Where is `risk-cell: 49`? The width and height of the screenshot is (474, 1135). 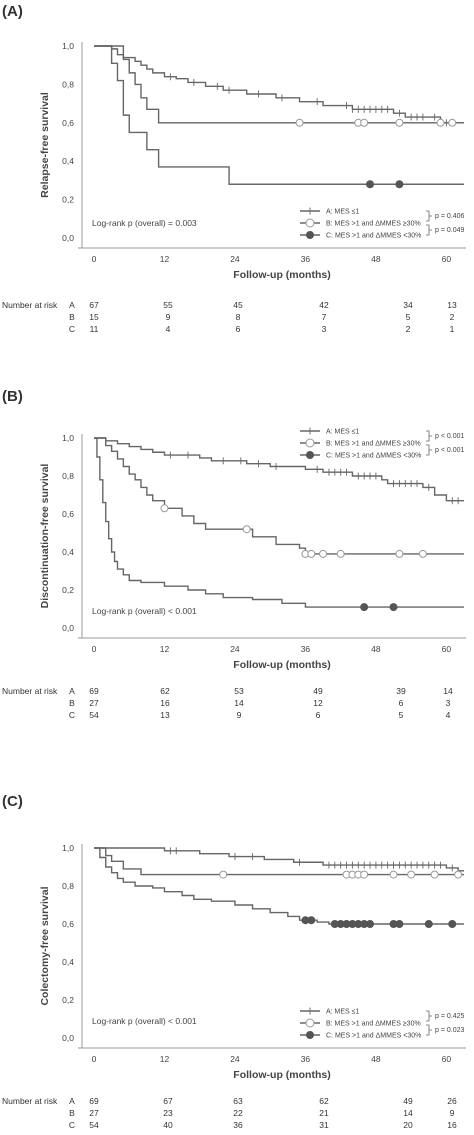 risk-cell: 49 is located at coordinates (408, 1101).